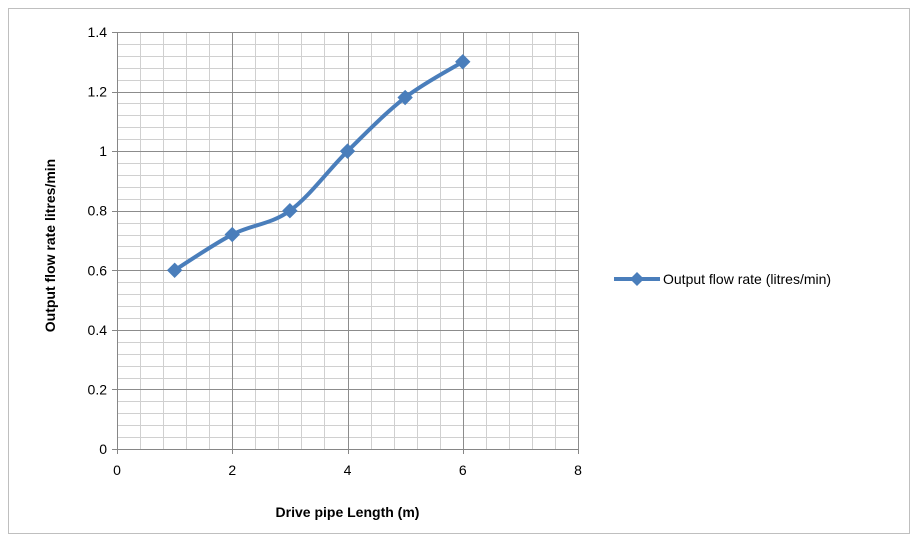 The width and height of the screenshot is (919, 542). What do you see at coordinates (98, 211) in the screenshot?
I see `y-tick-label: 0.8` at bounding box center [98, 211].